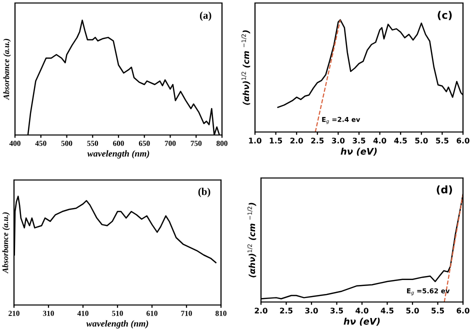 The width and height of the screenshot is (474, 330). Describe the element at coordinates (445, 15) in the screenshot. I see `annotation: (c)` at that location.